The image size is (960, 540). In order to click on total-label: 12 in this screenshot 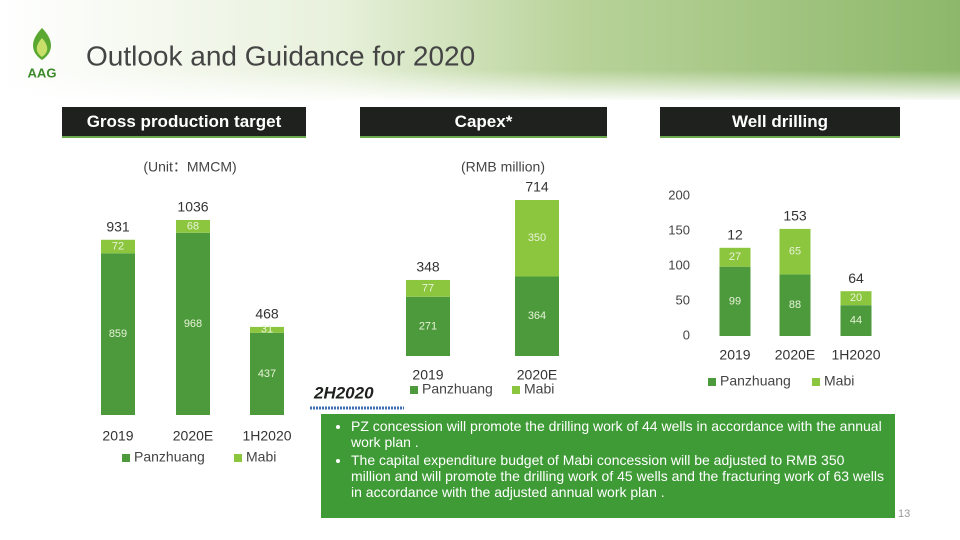, I will do `click(735, 235)`.